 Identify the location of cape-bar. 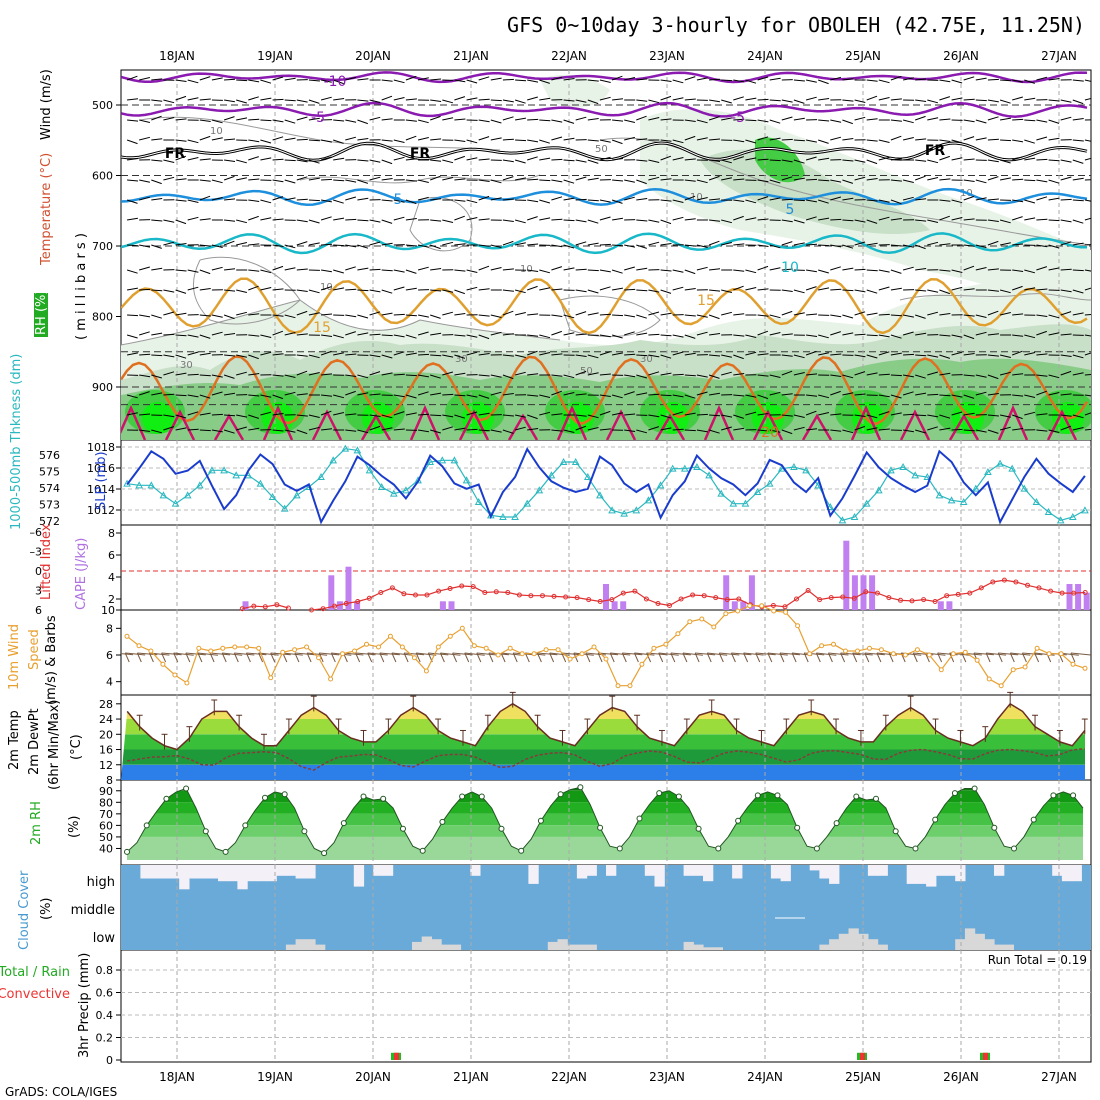
(442, 605).